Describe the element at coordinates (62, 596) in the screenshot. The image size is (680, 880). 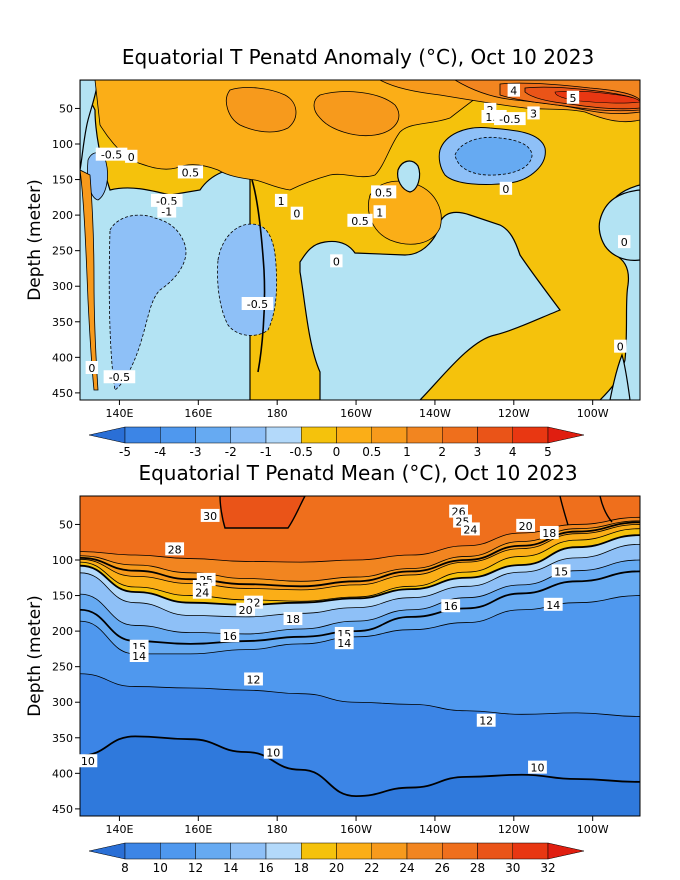
I see `y-tick-label: 150` at that location.